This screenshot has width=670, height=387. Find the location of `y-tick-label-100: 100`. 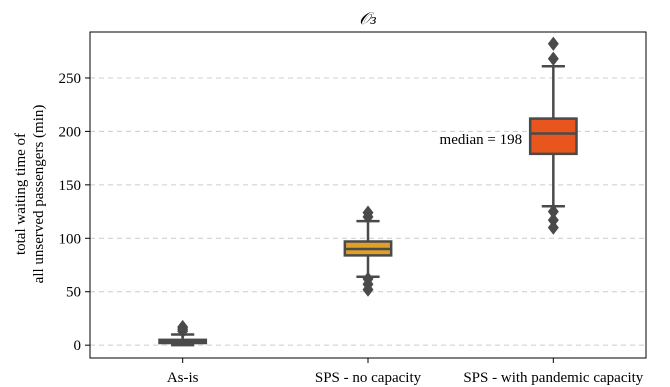

y-tick-label-100: 100 is located at coordinates (70, 239).